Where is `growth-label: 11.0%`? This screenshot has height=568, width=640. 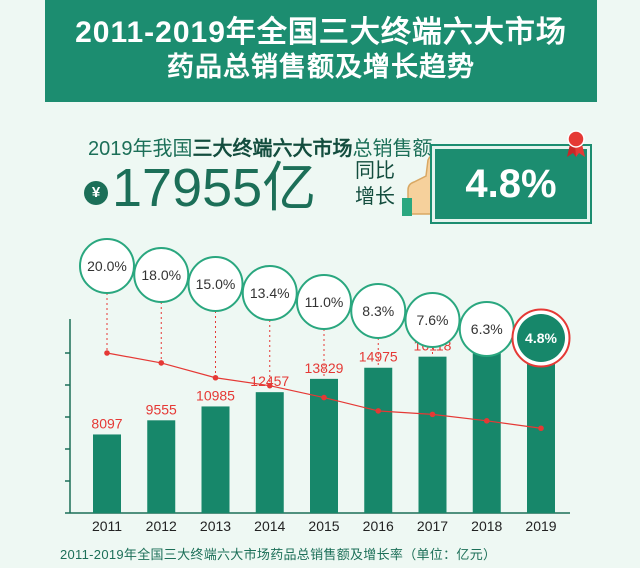
growth-label: 11.0% is located at coordinates (324, 302).